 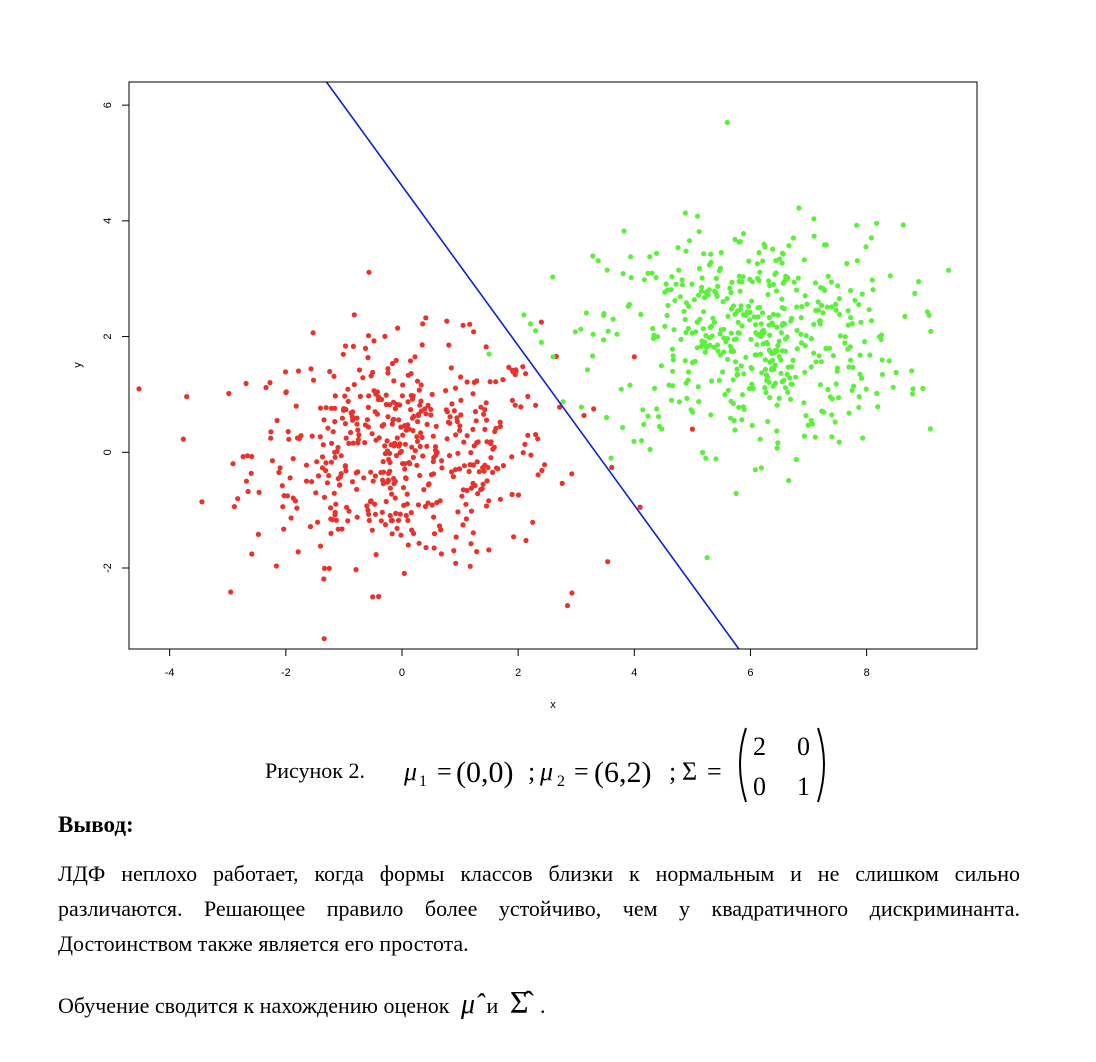 What do you see at coordinates (689, 771) in the screenshot?
I see `sigma-symbol: Σ` at bounding box center [689, 771].